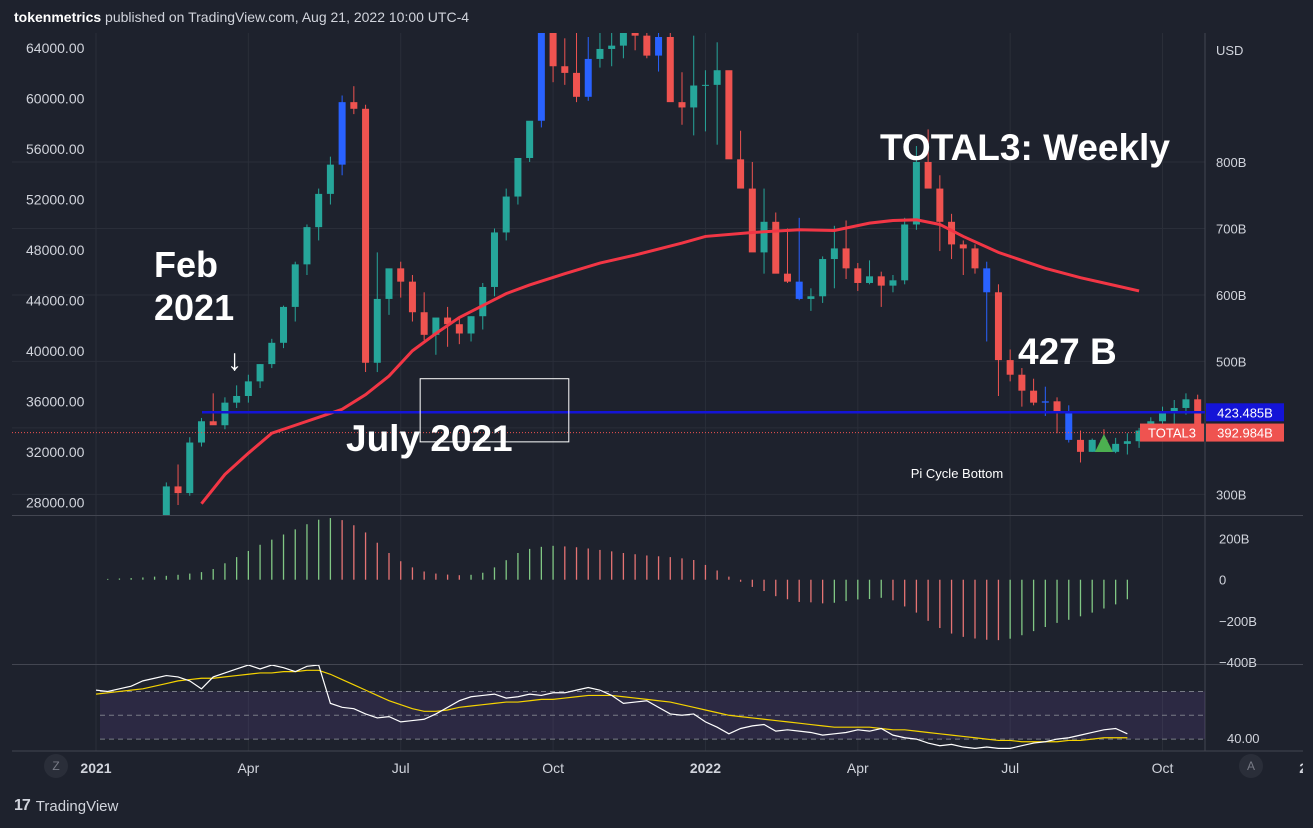 The height and width of the screenshot is (828, 1313). I want to click on footer: 17 TradingView, so click(66, 806).